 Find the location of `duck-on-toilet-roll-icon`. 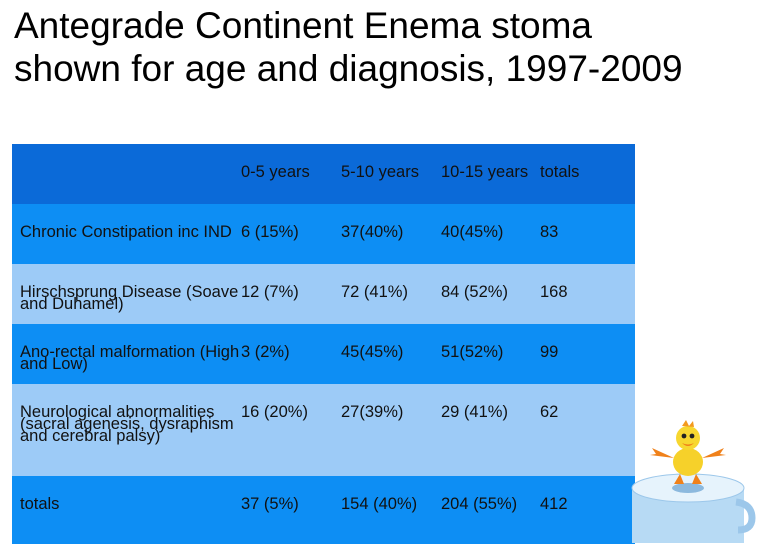

duck-on-toilet-roll-icon is located at coordinates (693, 483).